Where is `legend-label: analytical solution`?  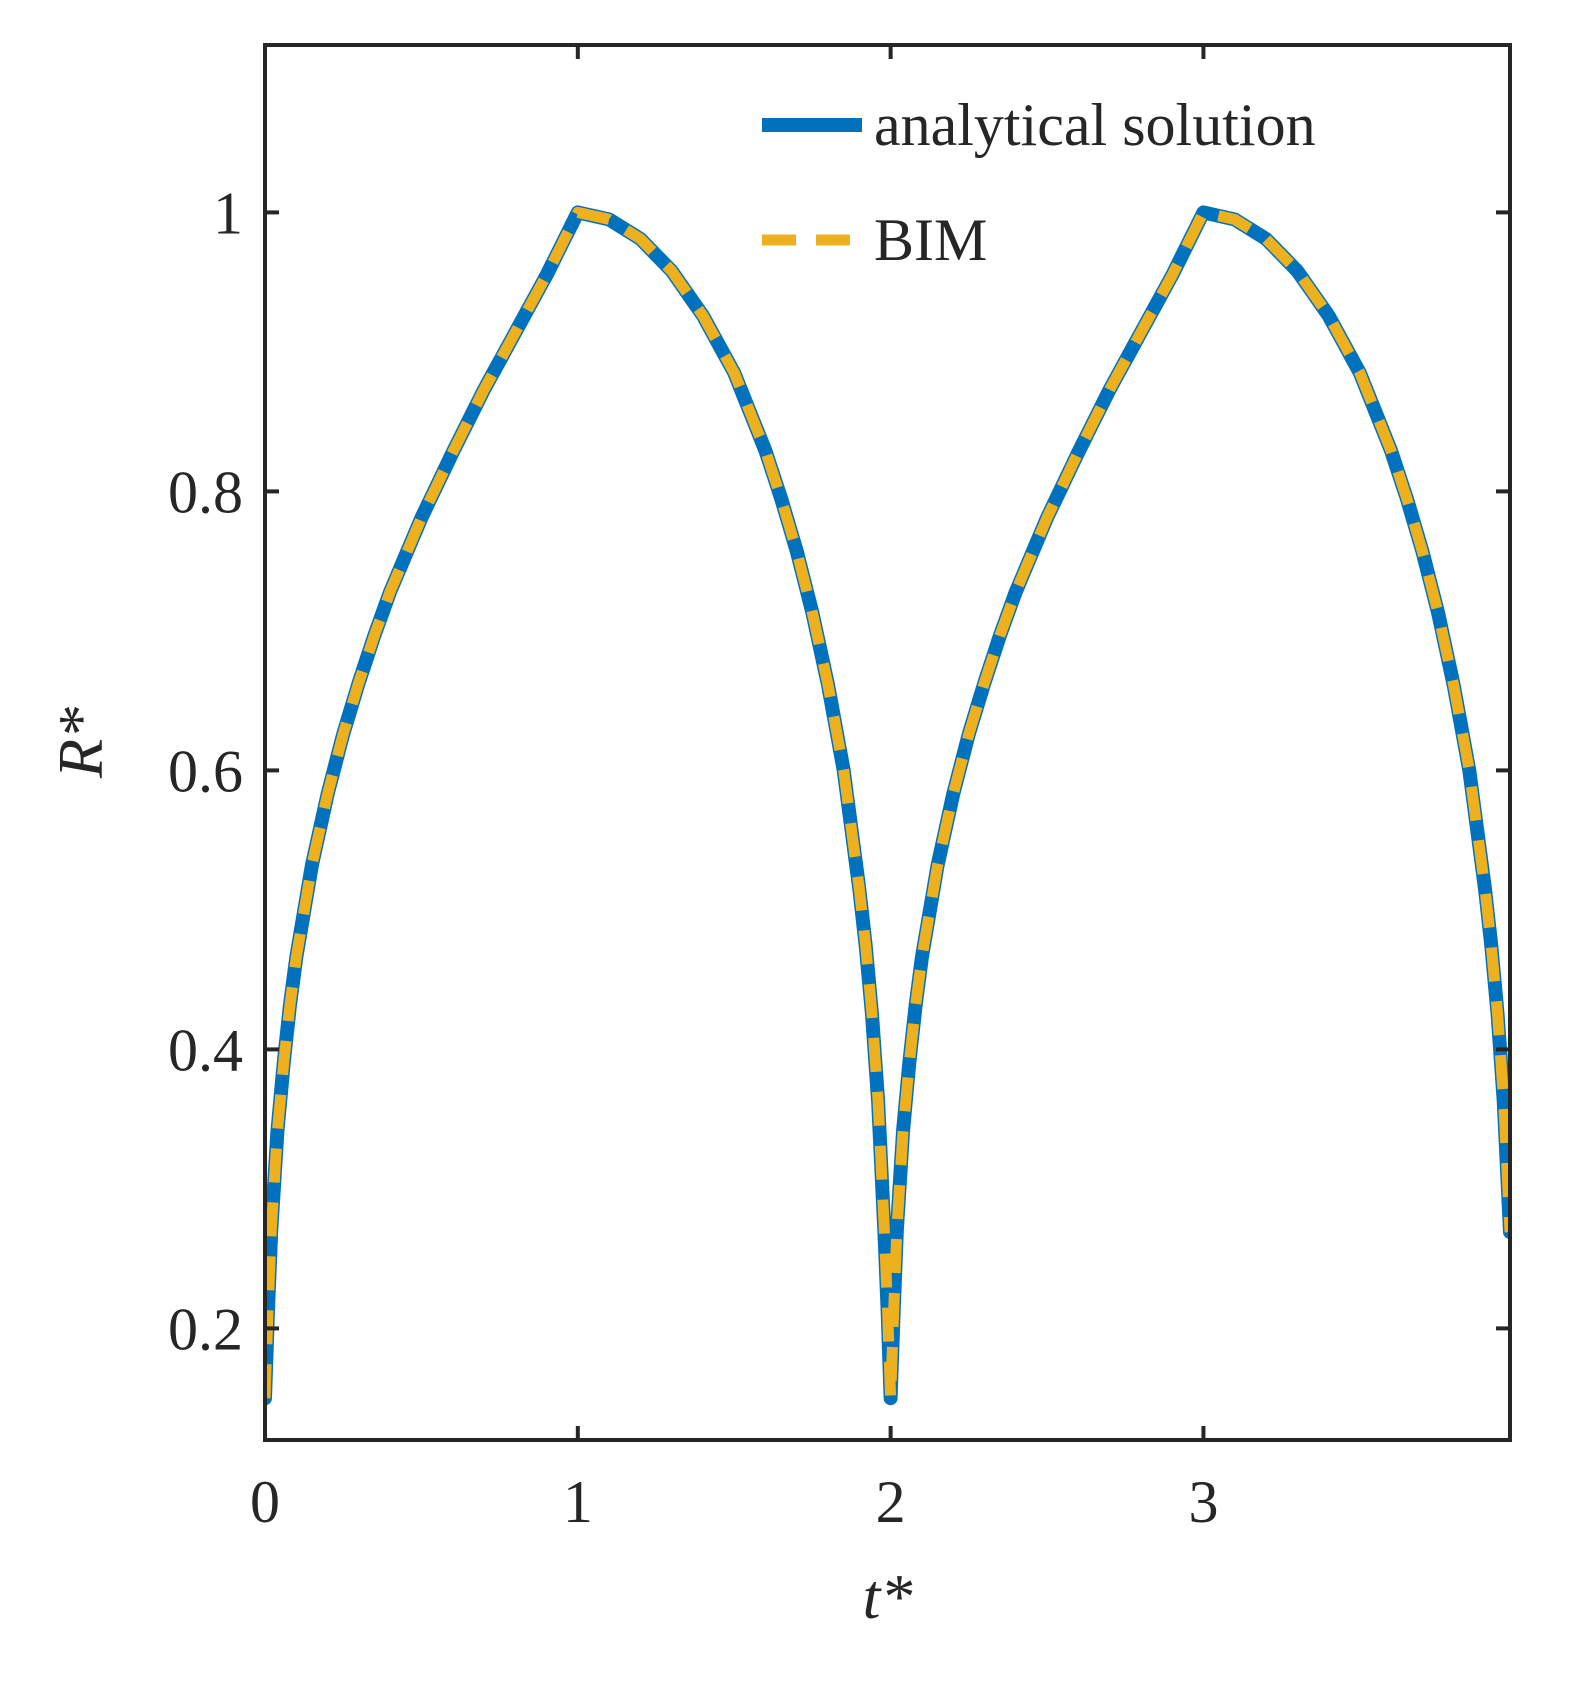
legend-label: analytical solution is located at coordinates (1095, 125).